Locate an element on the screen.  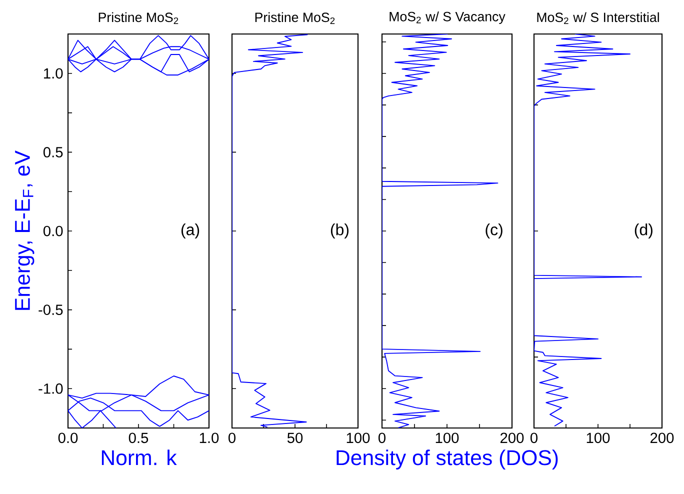
x-tick-label: 0.0 is located at coordinates (68, 438).